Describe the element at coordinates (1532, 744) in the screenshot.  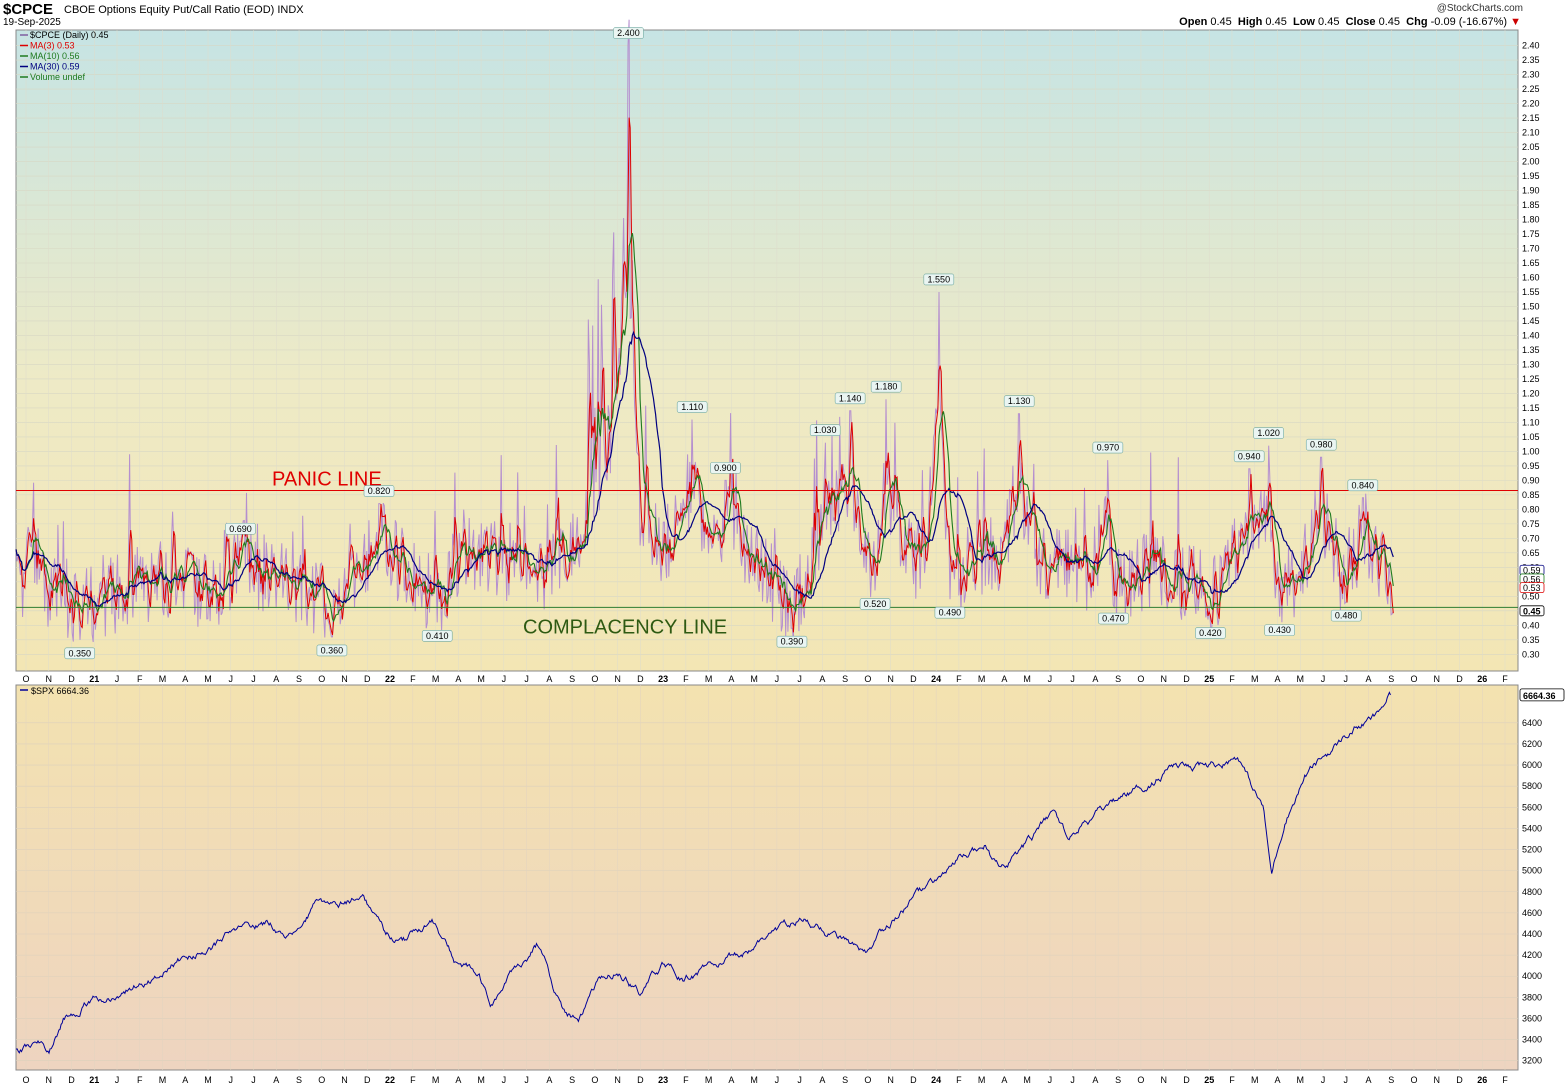
I see `spx-y-tick-label: 6200` at that location.